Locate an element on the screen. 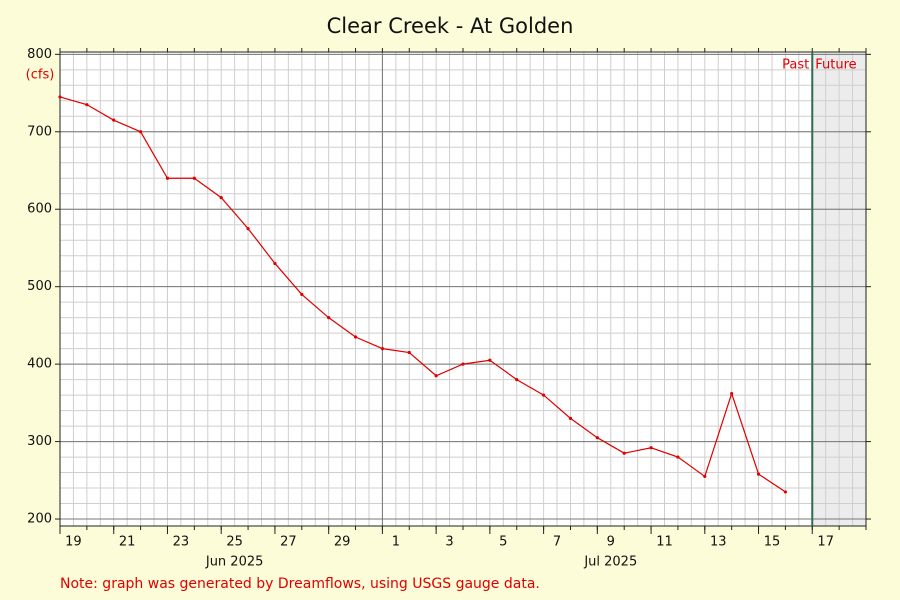 The image size is (900, 600). y-tick-label: 400 is located at coordinates (39, 364).